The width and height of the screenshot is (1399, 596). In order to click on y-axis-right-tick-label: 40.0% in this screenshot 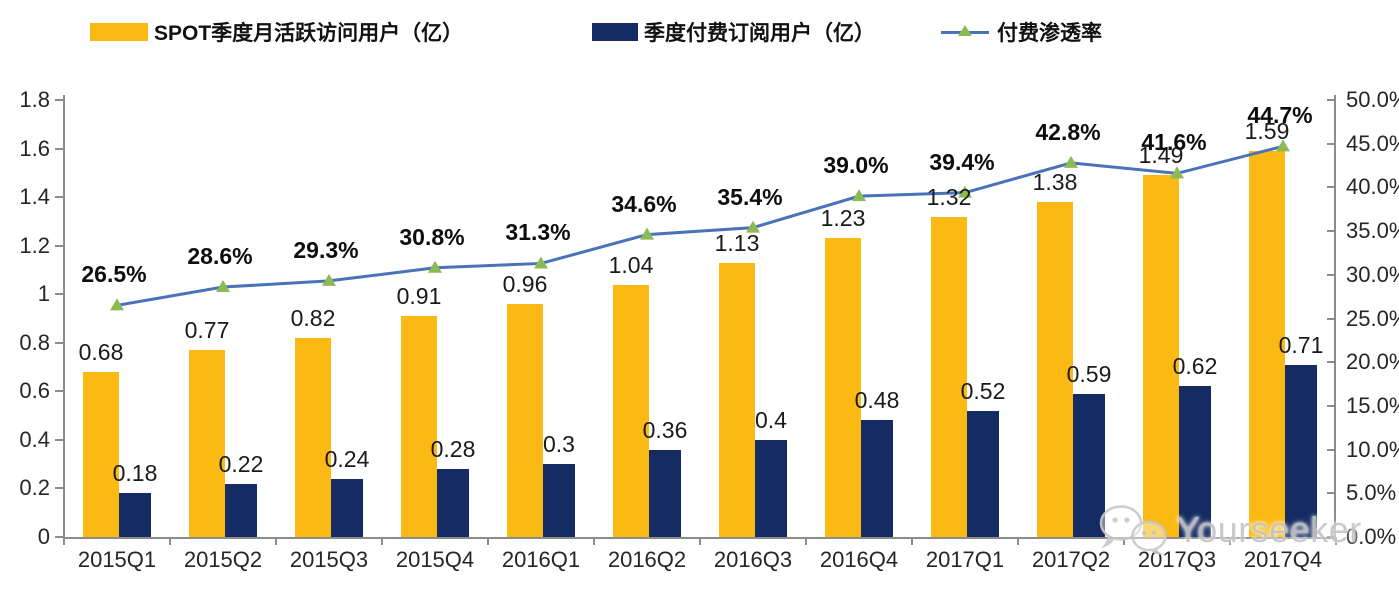, I will do `click(1372, 187)`.